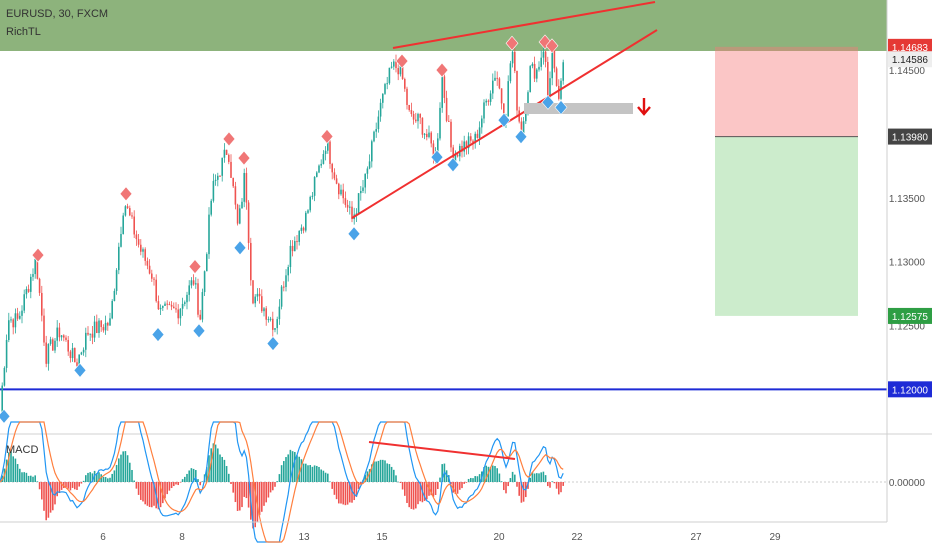  Describe the element at coordinates (910, 59) in the screenshot. I see `price-badge` at that location.